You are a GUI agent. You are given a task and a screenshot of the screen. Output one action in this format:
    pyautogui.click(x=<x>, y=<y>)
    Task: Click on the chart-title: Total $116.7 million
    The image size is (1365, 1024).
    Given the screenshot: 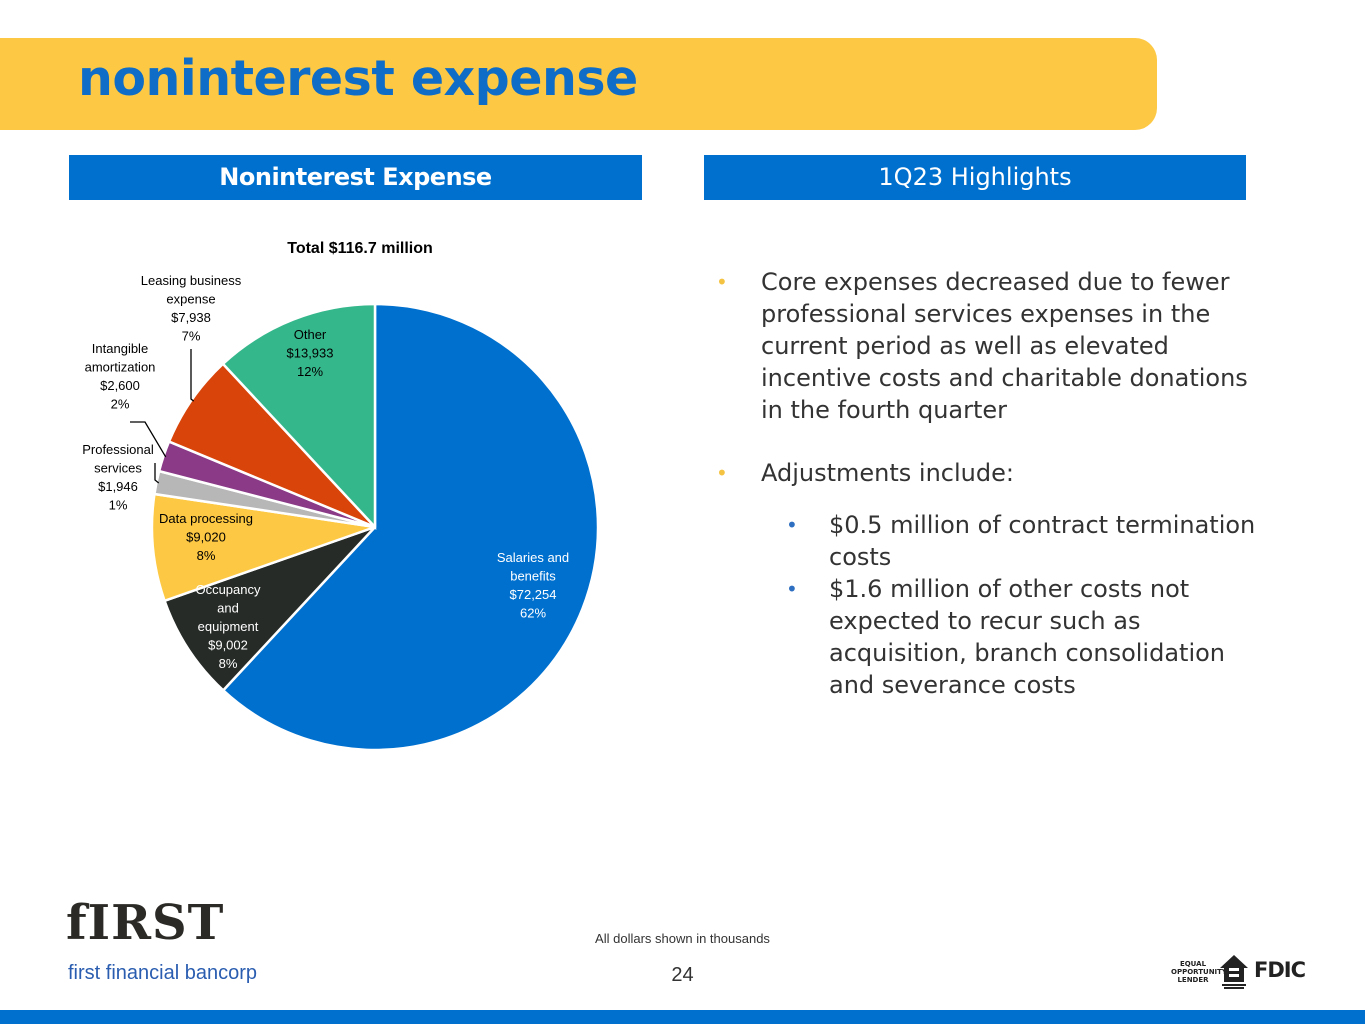 What is the action you would take?
    pyautogui.click(x=360, y=248)
    